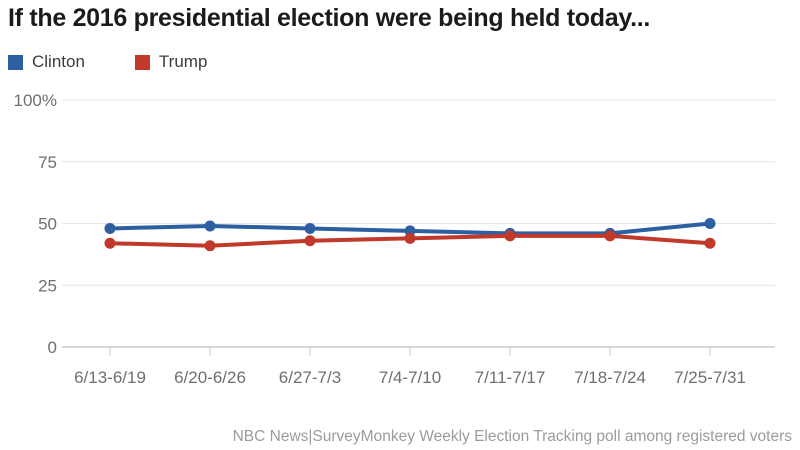 The image size is (800, 450). Describe the element at coordinates (410, 377) in the screenshot. I see `x-axis-label: 7/4-7/10` at that location.